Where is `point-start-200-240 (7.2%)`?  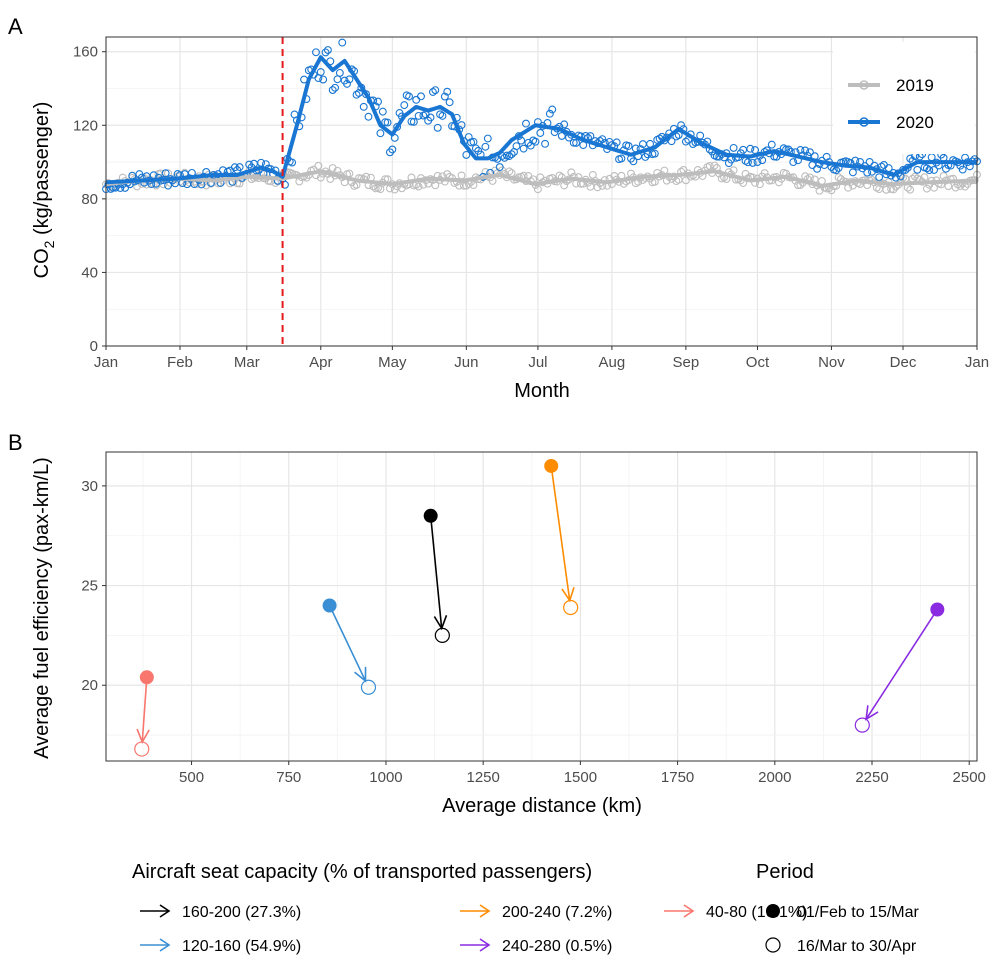 point-start-200-240 (7.2%) is located at coordinates (551, 465).